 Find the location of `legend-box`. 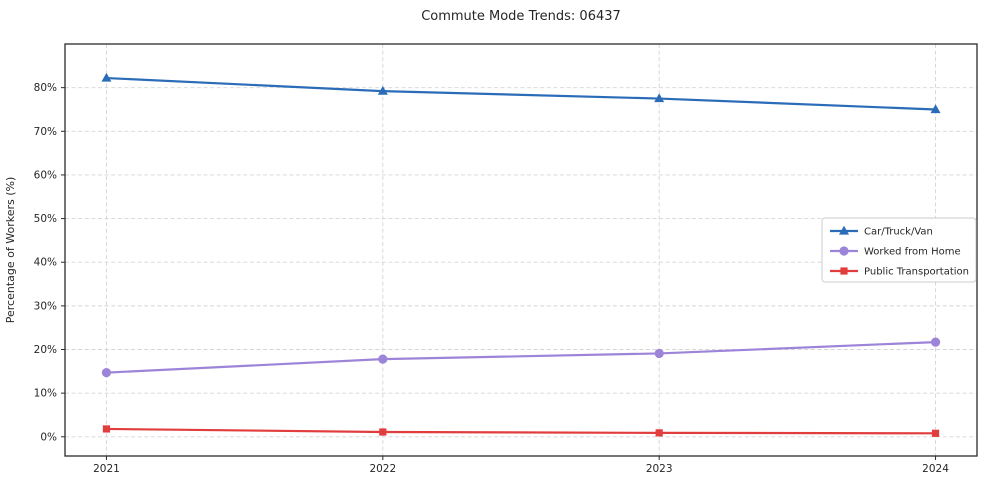

legend-box is located at coordinates (899, 250).